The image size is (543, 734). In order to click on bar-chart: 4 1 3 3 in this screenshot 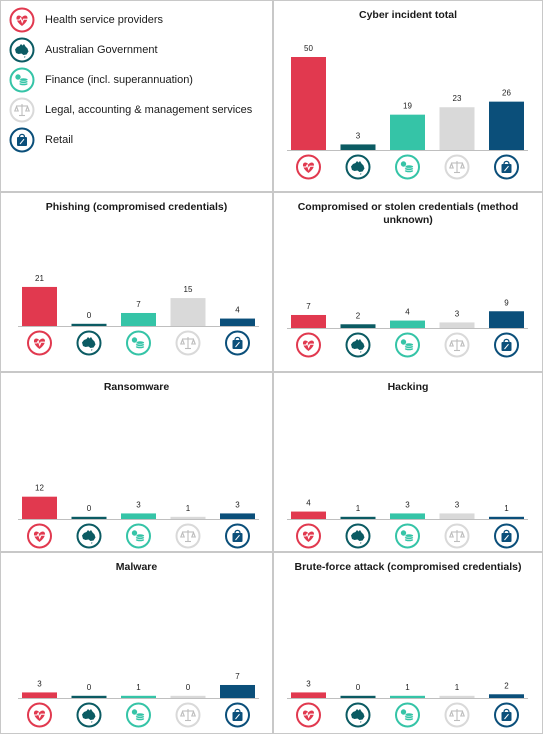, I will do `click(407, 524)`.